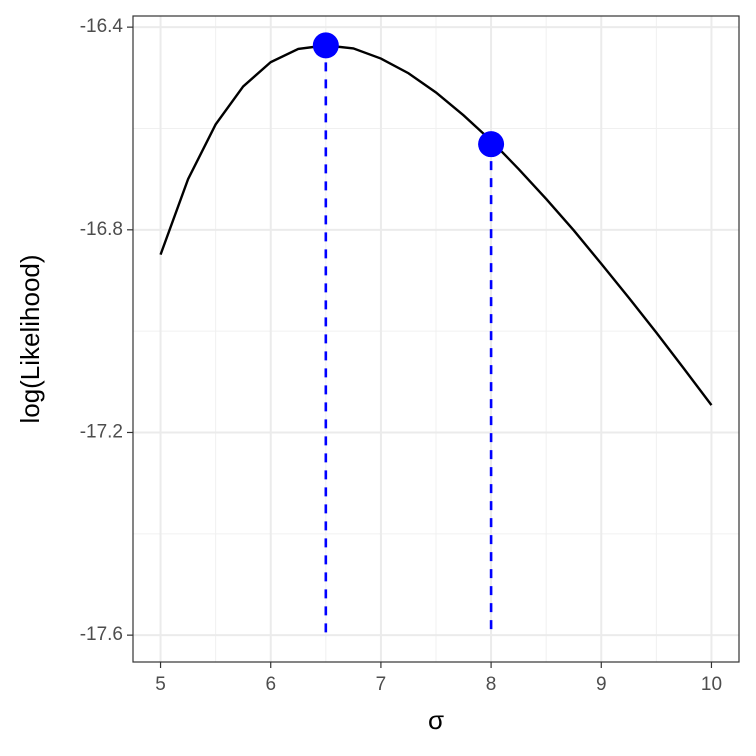  Describe the element at coordinates (101, 229) in the screenshot. I see `y-tick-label: -16.8` at that location.